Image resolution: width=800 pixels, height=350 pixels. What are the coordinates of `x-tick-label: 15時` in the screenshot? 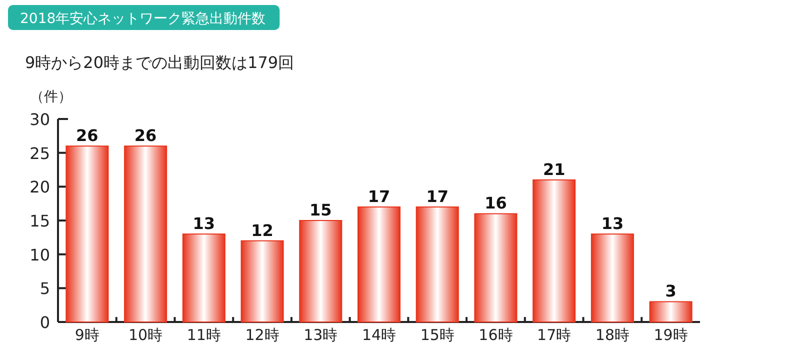 It's located at (437, 335).